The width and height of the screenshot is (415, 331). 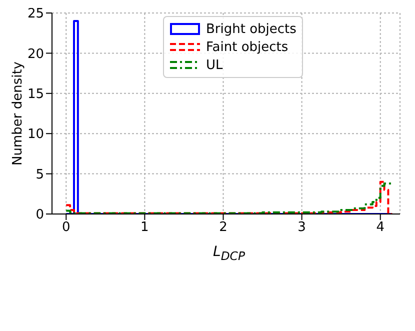 What do you see at coordinates (40, 215) in the screenshot?
I see `y-tick-label: 0` at bounding box center [40, 215].